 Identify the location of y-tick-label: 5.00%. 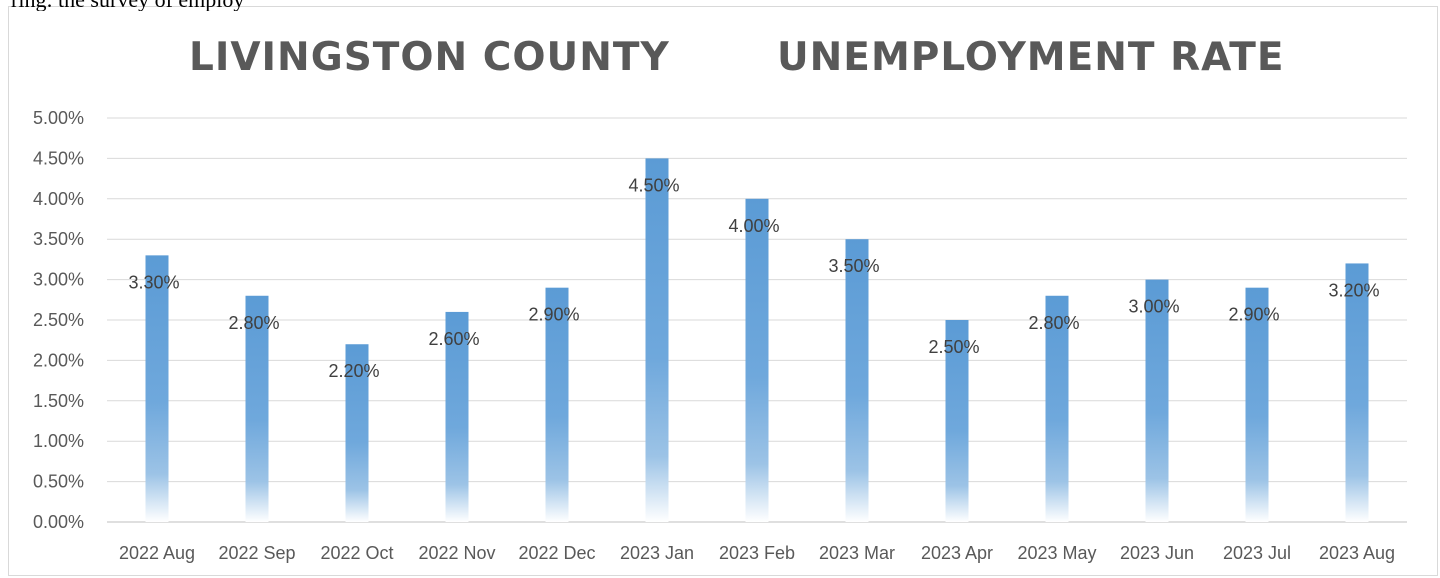
(58, 118).